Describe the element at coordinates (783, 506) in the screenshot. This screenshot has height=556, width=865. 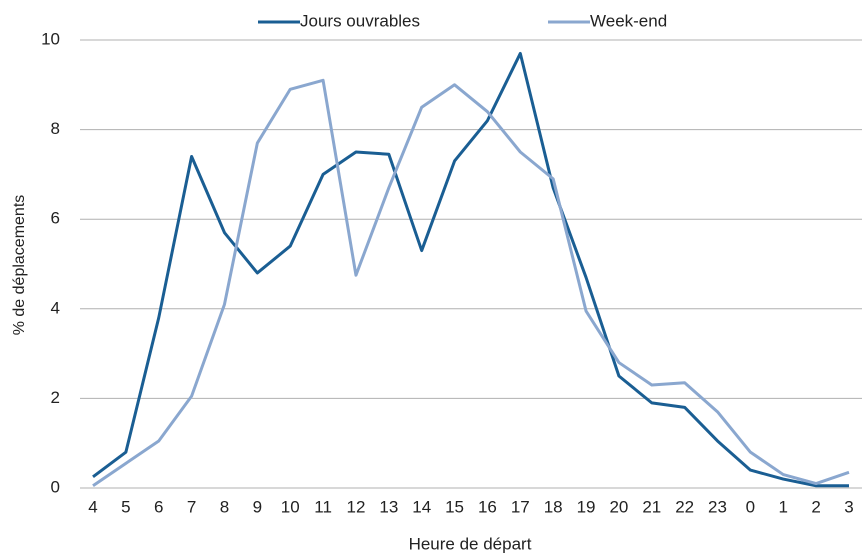
I see `x-tick-label: 1` at that location.